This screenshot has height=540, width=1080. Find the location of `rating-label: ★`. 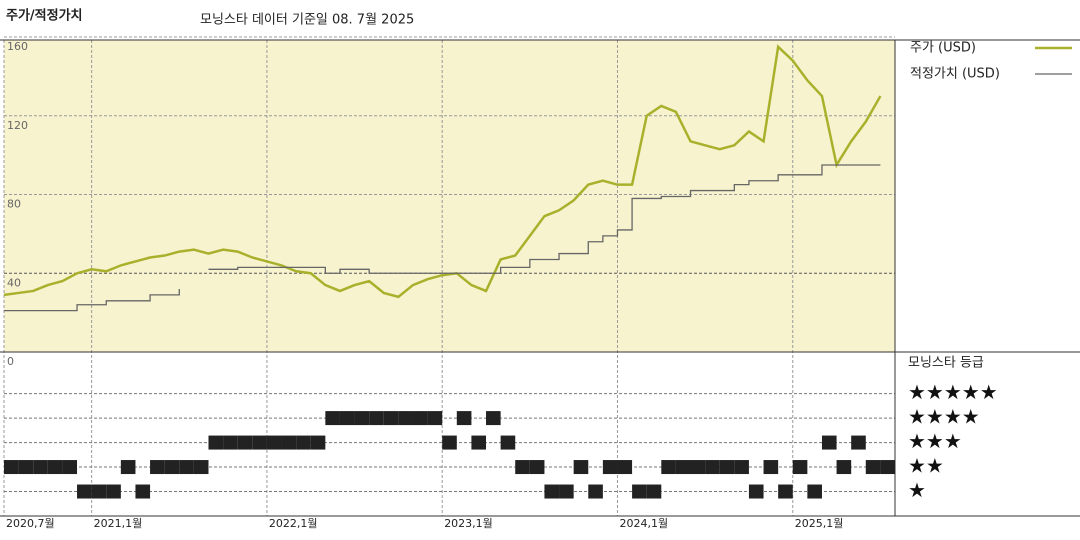

rating-label: ★ is located at coordinates (917, 490).